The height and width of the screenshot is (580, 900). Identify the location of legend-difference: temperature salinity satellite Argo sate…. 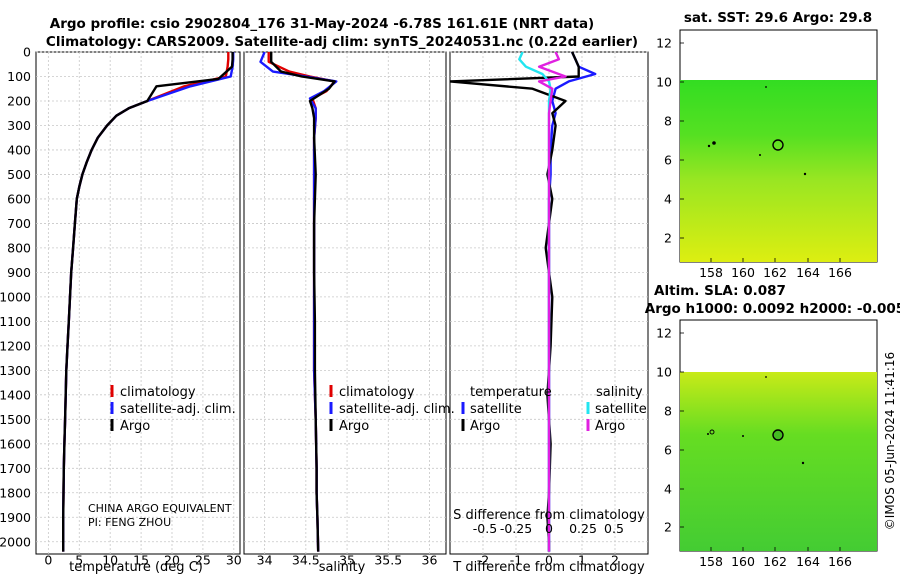
(554, 409).